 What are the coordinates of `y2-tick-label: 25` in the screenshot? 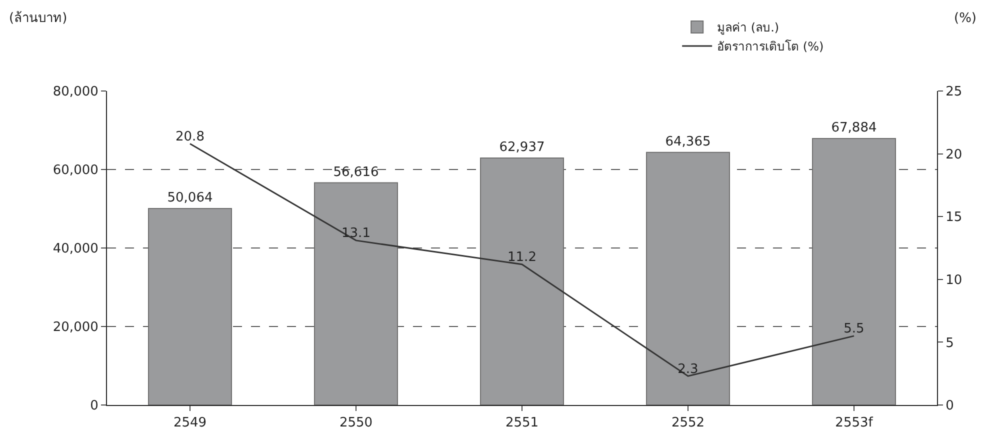 It's located at (954, 92).